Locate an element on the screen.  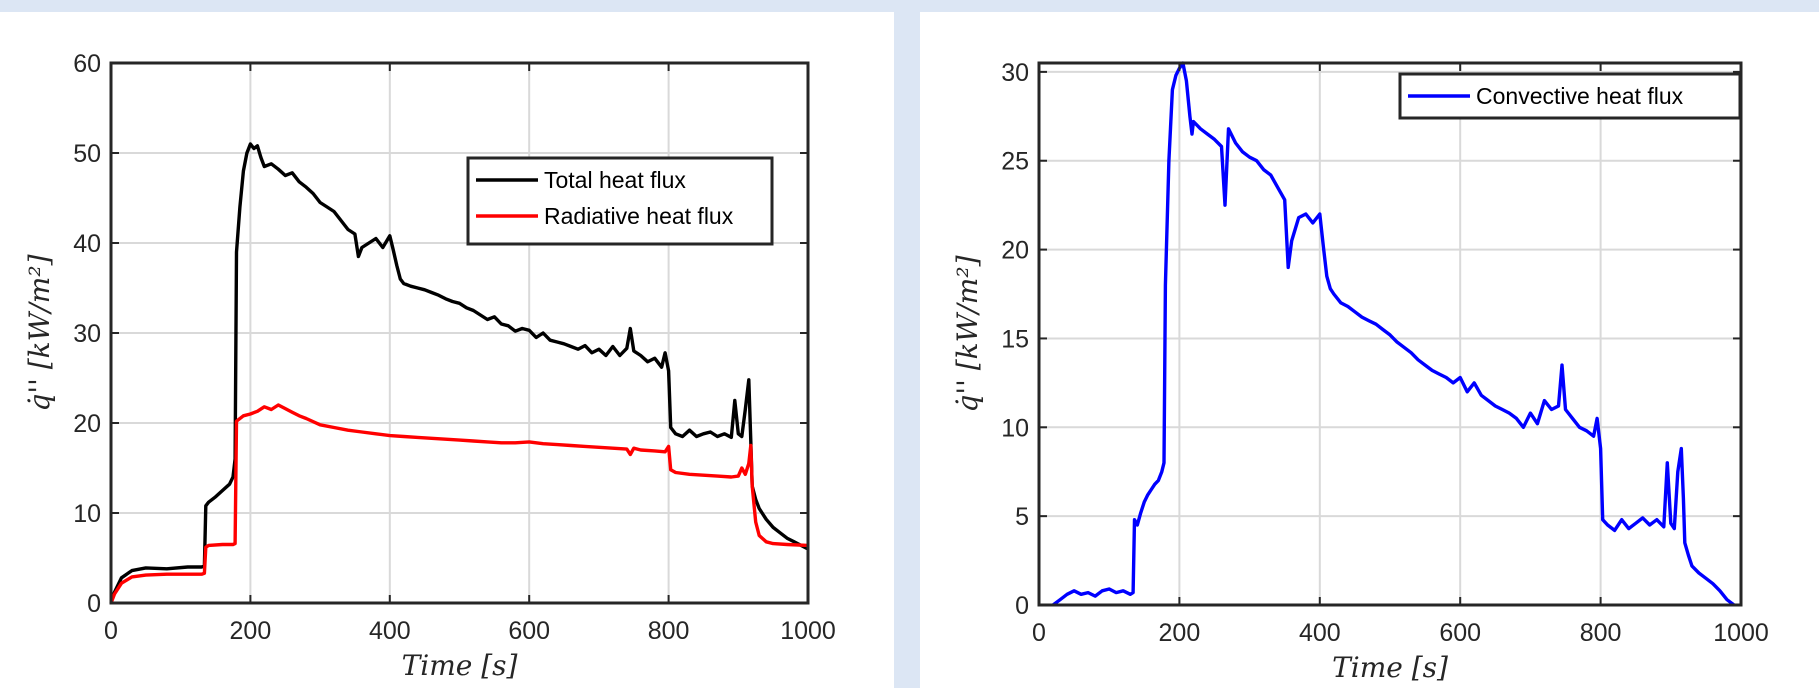
chart2-x-tick-label: 400 is located at coordinates (1320, 633).